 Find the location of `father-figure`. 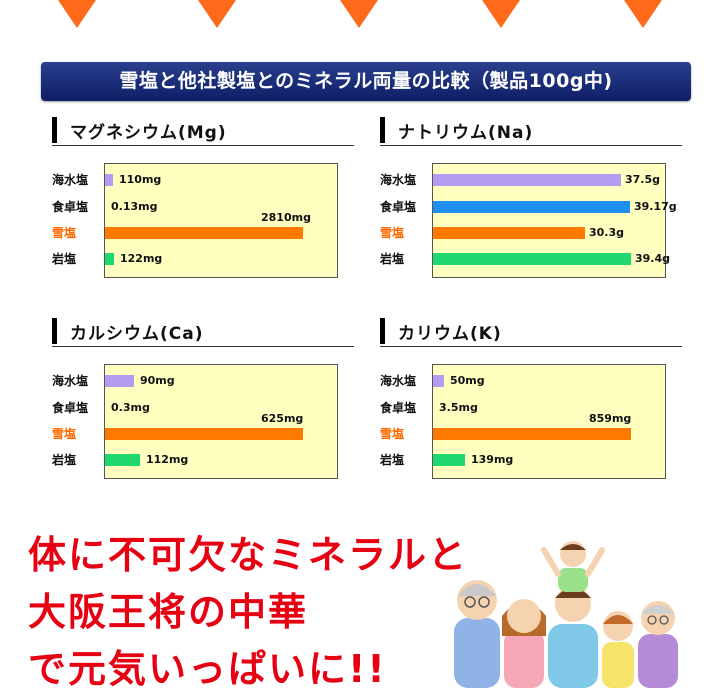

father-figure is located at coordinates (573, 637).